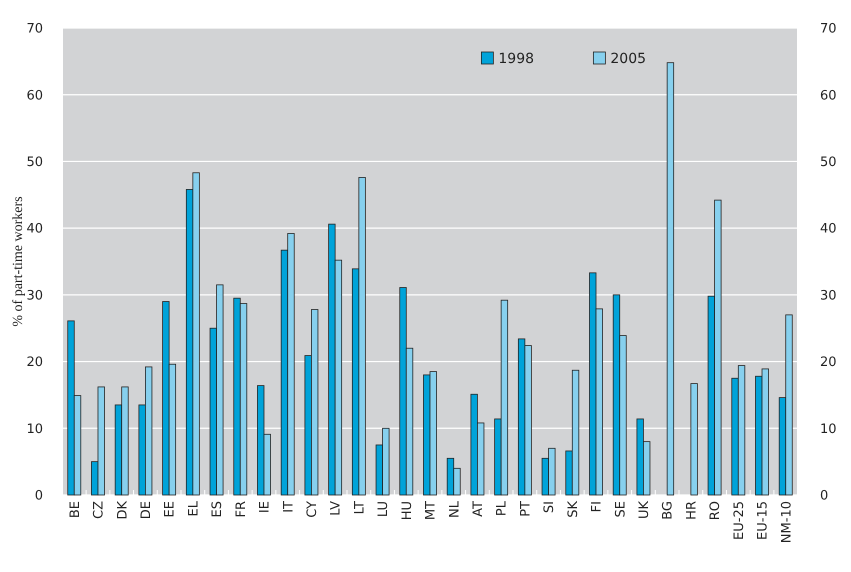 The width and height of the screenshot is (851, 572). I want to click on x-tick-label: NM-10, so click(786, 522).